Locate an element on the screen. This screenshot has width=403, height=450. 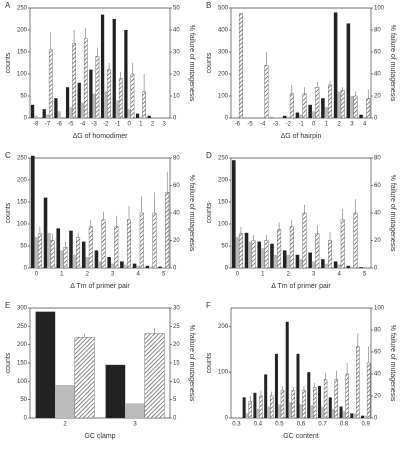
x-tick-label: -5 is located at coordinates (250, 125).